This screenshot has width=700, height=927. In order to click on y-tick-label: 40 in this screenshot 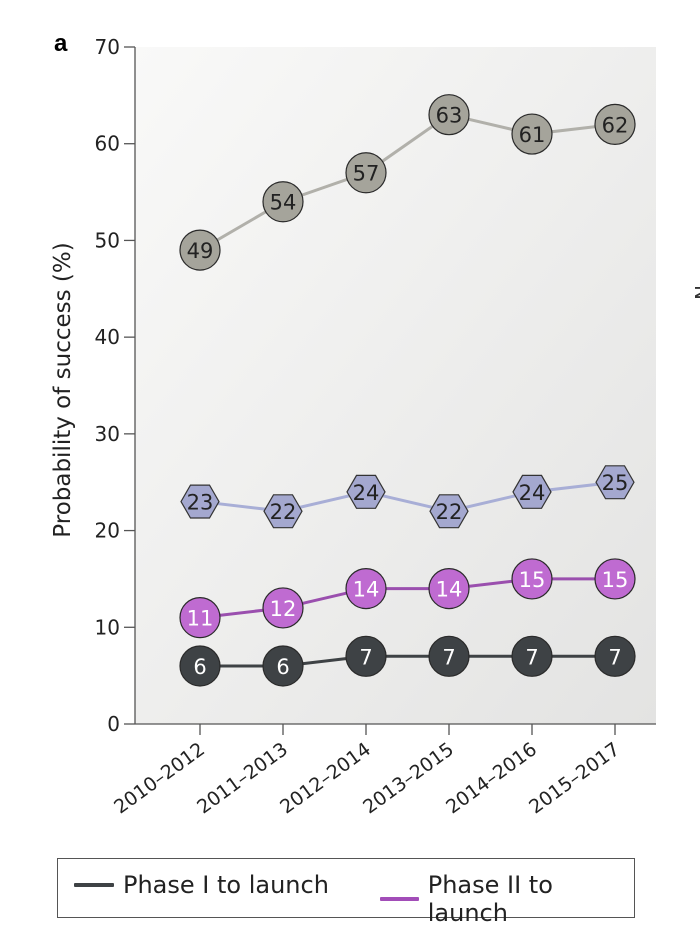, I will do `click(107, 337)`.